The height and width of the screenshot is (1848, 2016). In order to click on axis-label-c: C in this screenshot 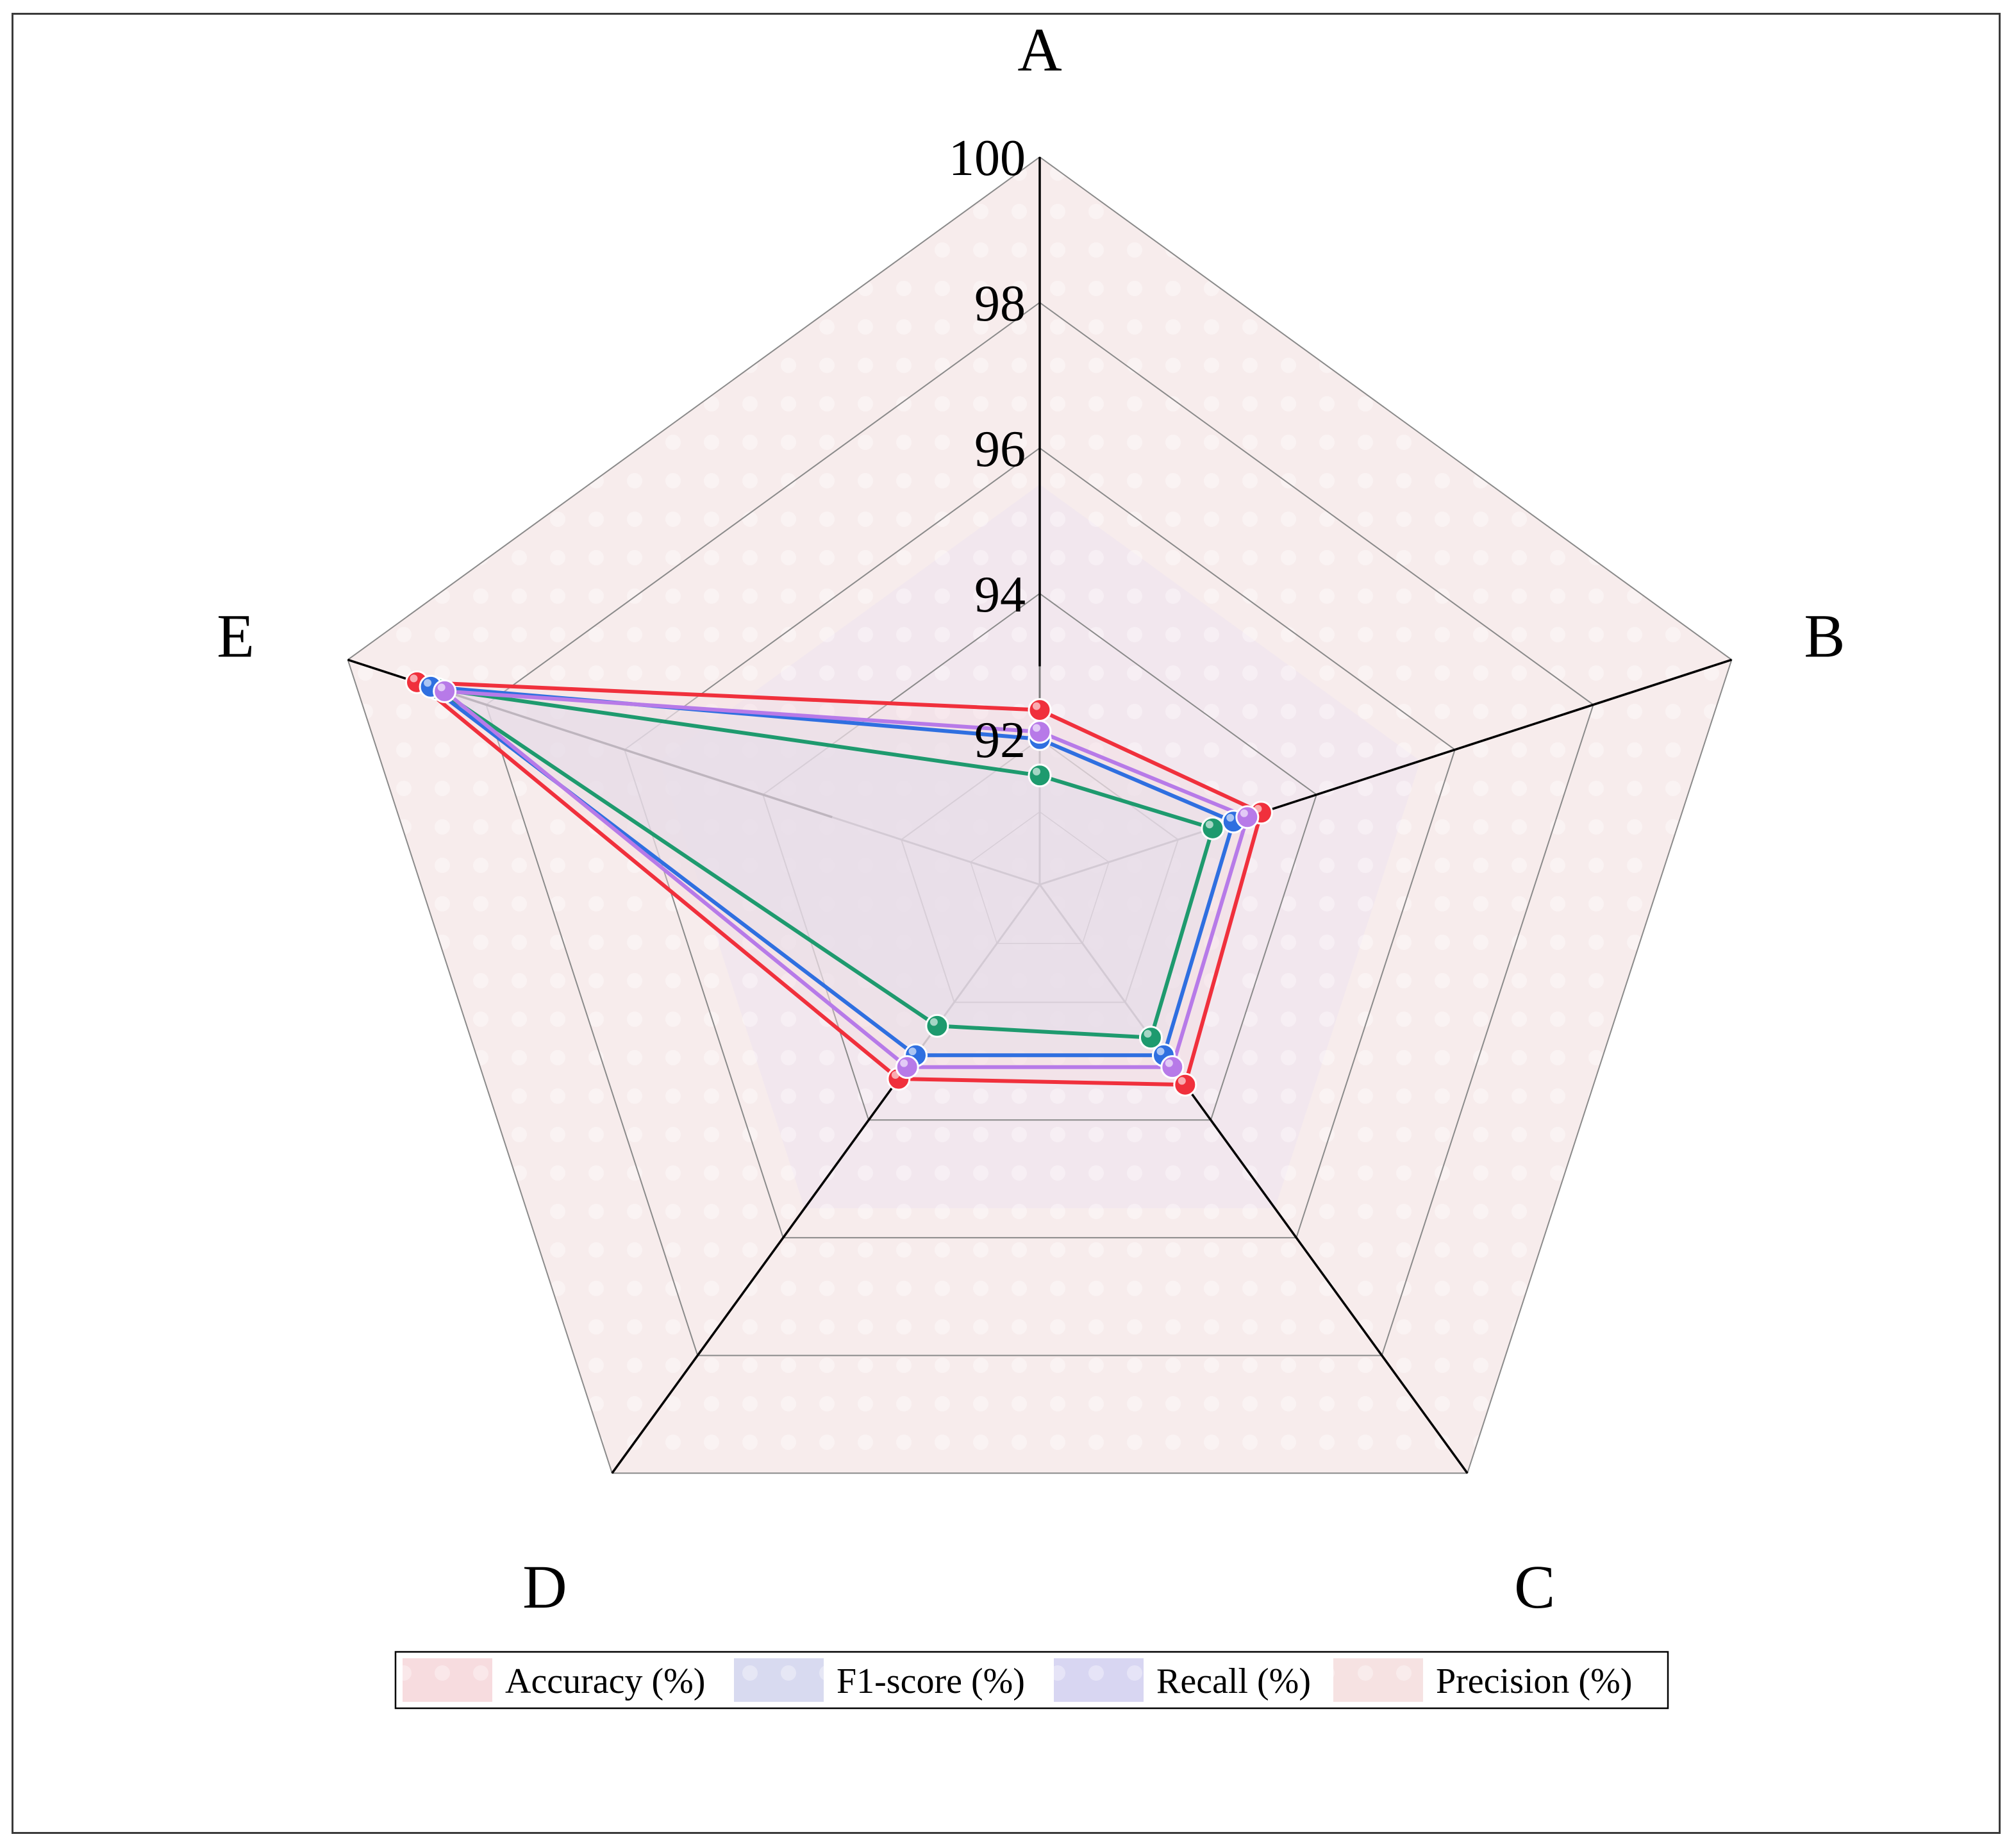, I will do `click(1534, 1586)`.